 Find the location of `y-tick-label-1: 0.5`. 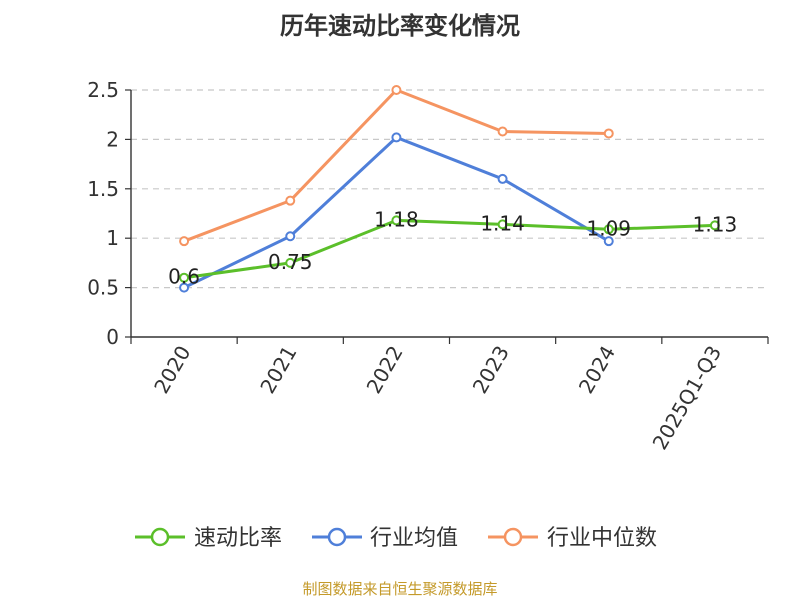

y-tick-label-1: 0.5 is located at coordinates (103, 288).